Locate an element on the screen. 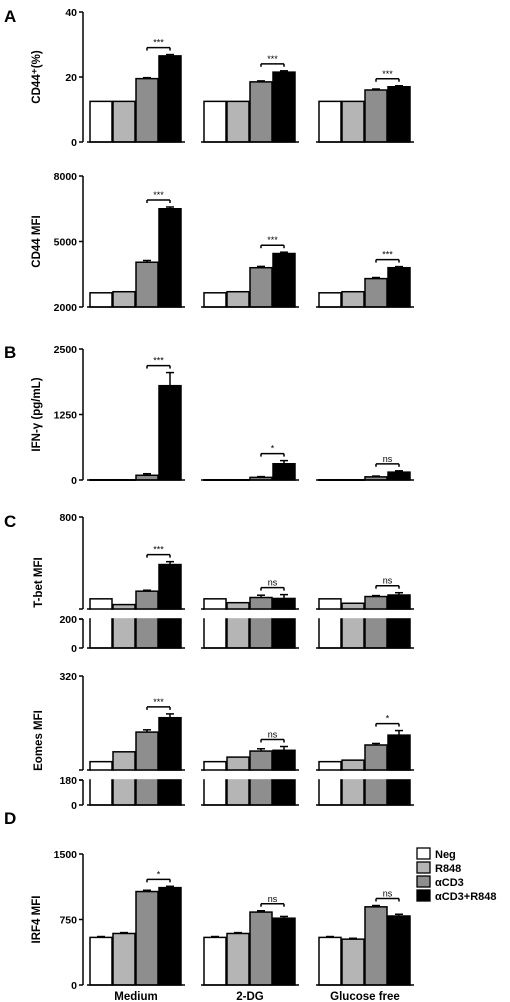 The image size is (510, 1002). y-tick-label: 5000 is located at coordinates (66, 243).